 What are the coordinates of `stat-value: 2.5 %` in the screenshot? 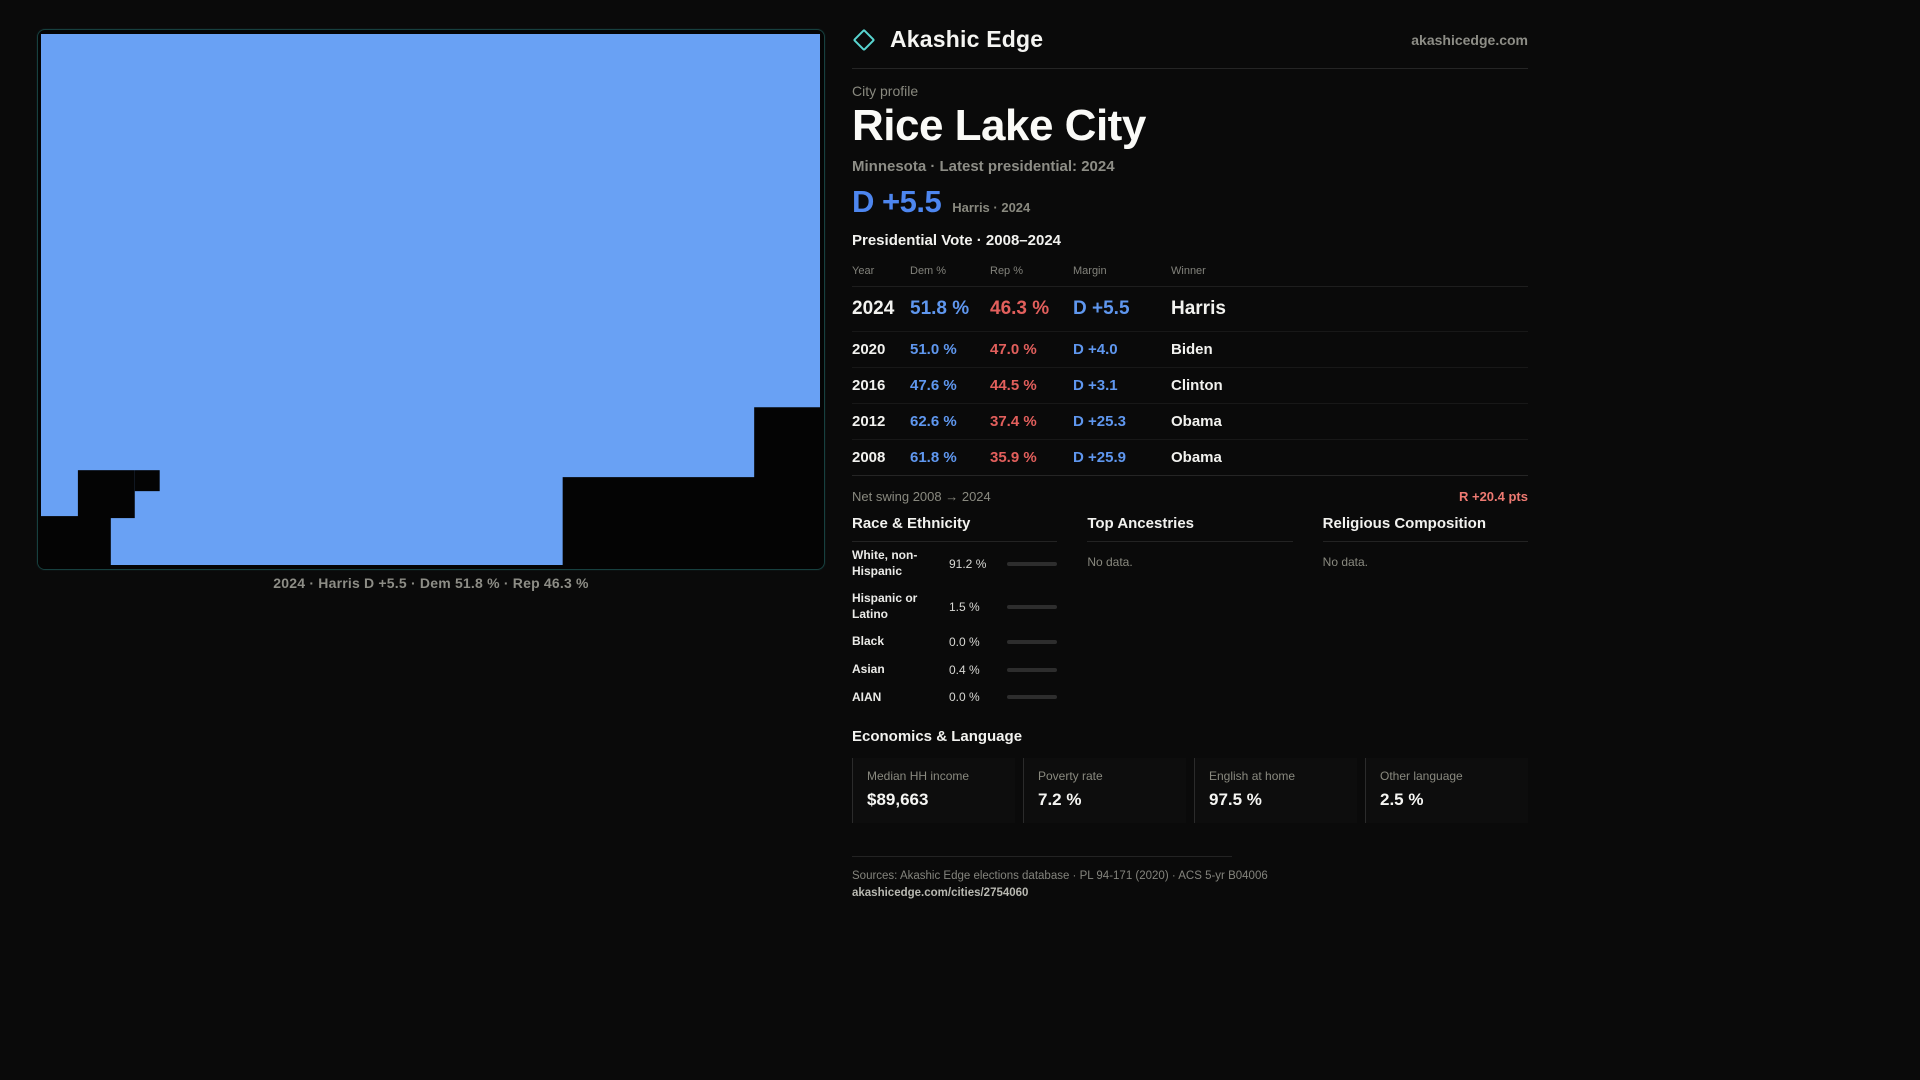 It's located at (1402, 800).